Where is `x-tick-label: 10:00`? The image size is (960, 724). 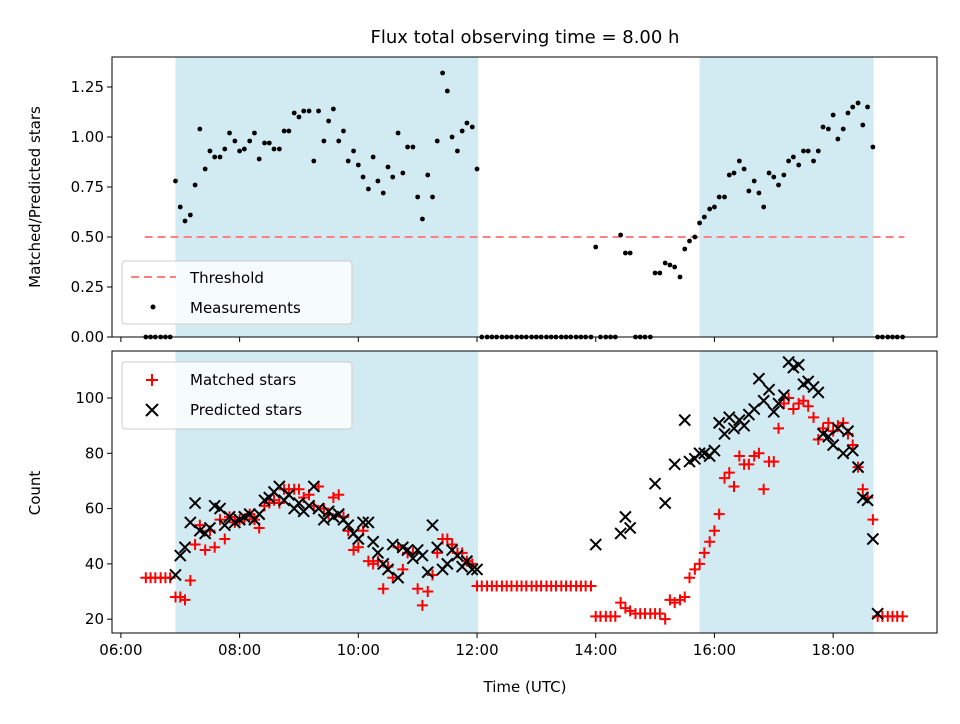
x-tick-label: 10:00 is located at coordinates (358, 650).